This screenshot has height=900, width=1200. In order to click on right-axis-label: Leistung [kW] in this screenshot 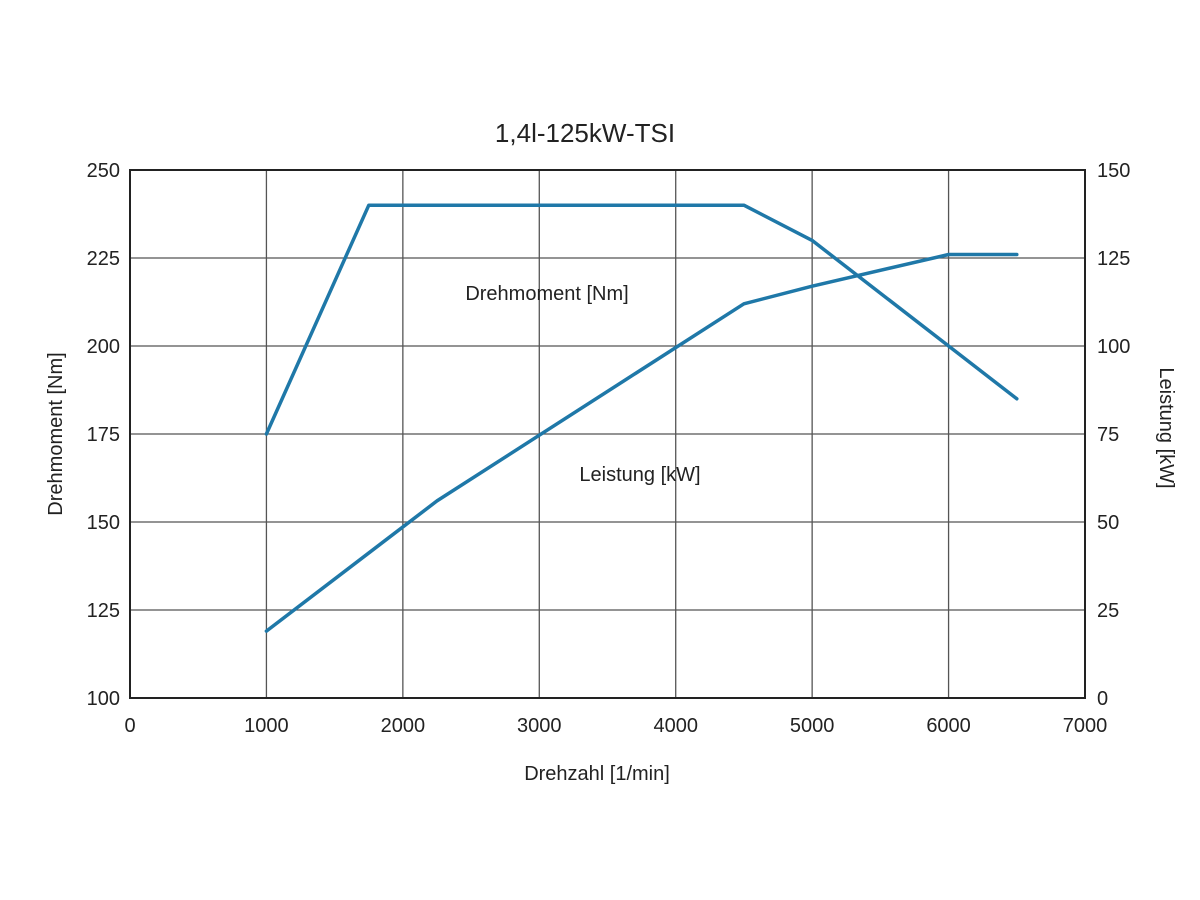, I will do `click(1166, 427)`.